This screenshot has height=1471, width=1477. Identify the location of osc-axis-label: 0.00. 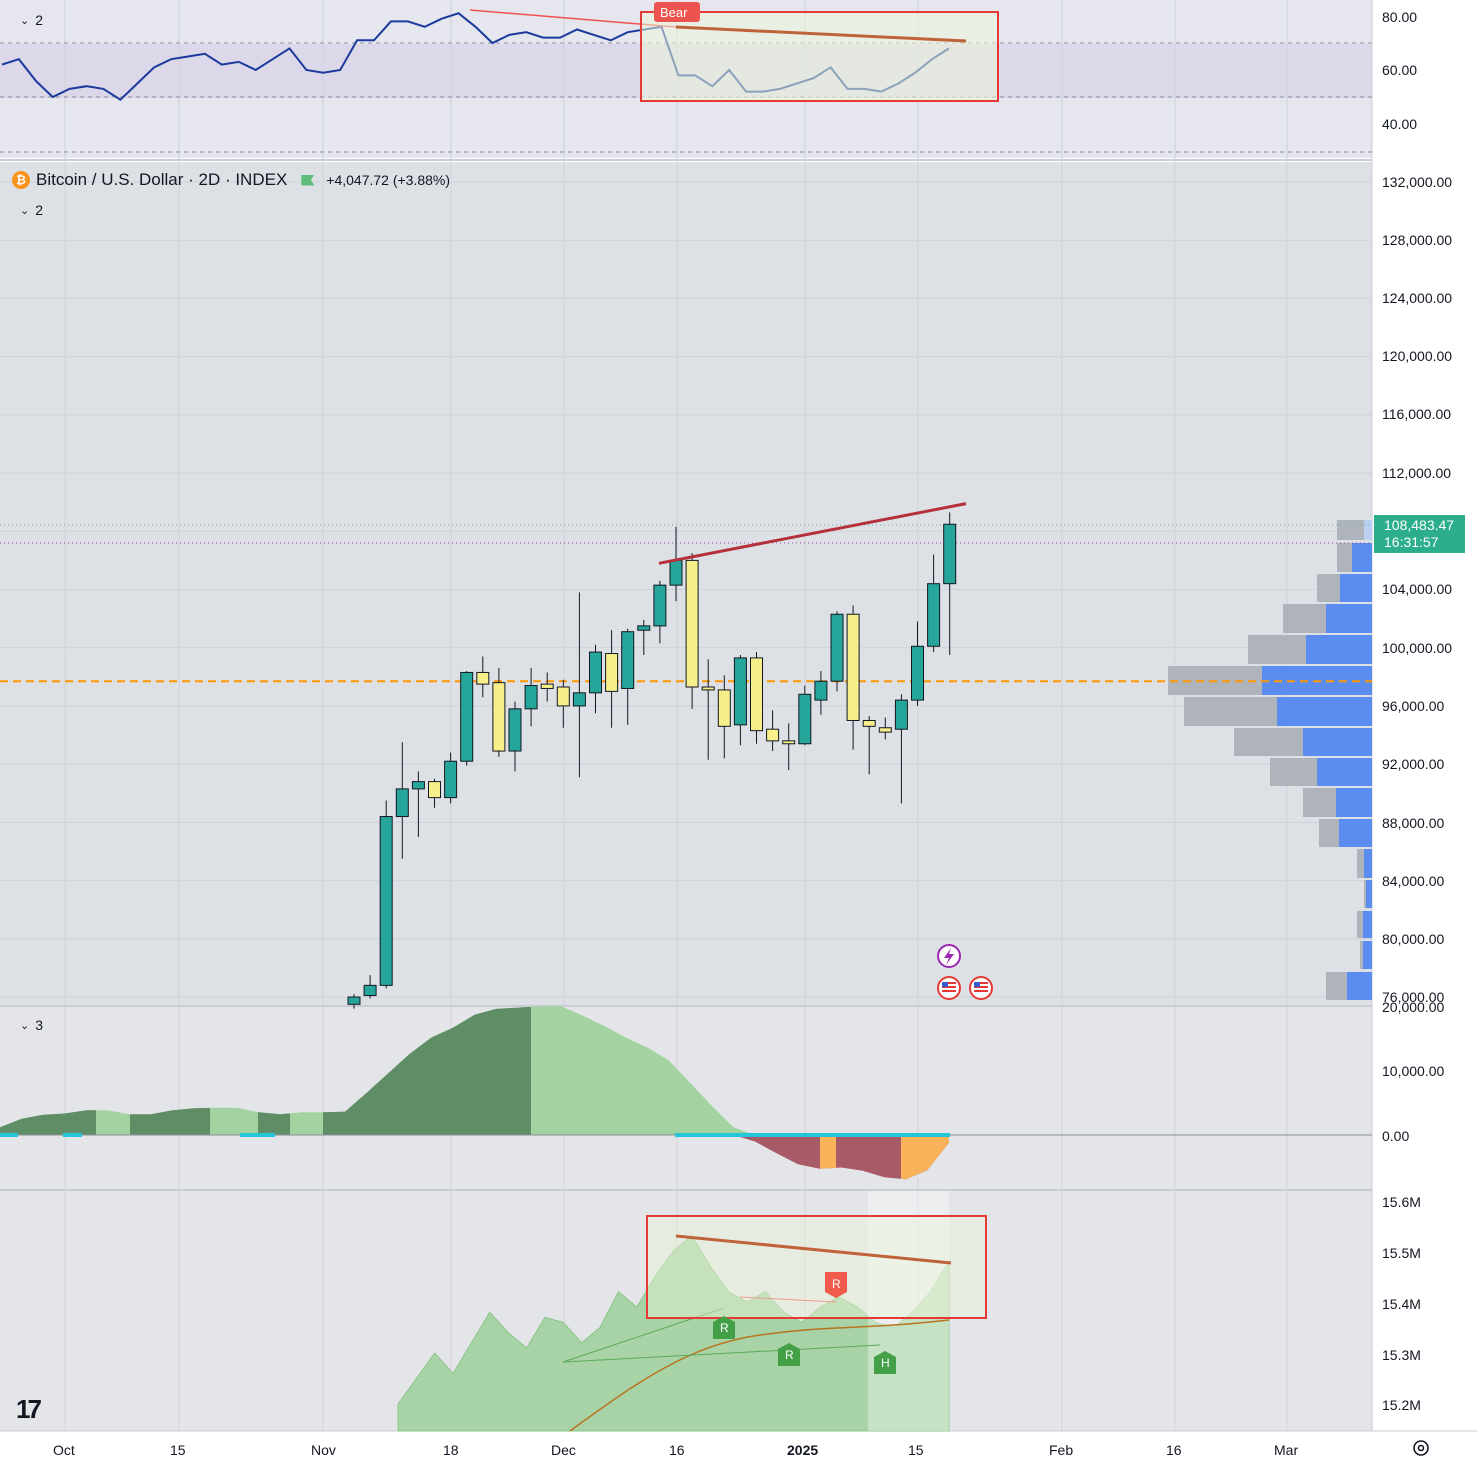
(1395, 1136).